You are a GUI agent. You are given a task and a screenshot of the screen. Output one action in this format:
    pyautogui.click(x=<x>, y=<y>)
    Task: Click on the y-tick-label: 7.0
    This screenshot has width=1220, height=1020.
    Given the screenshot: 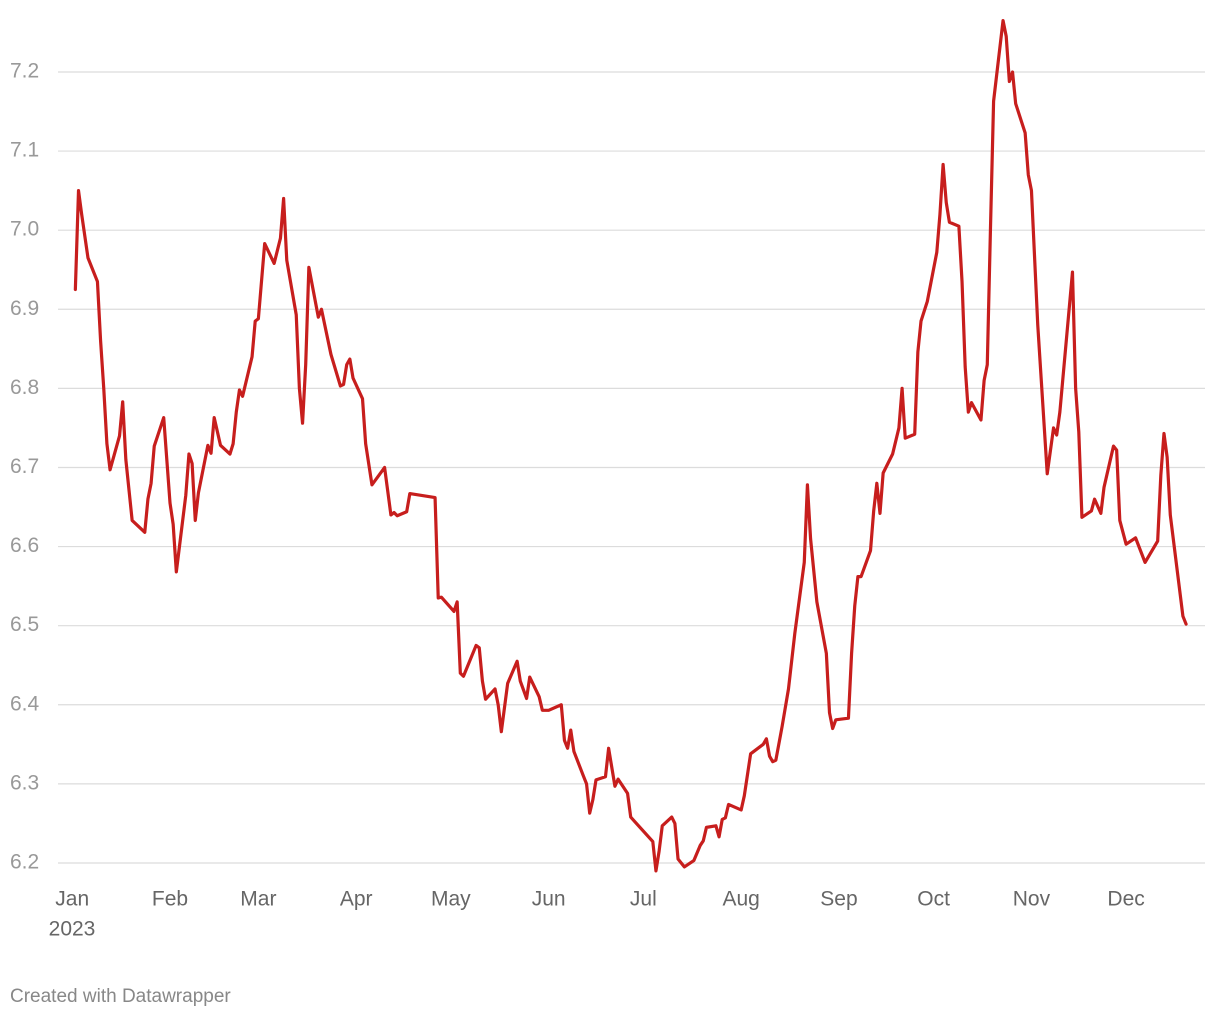 What is the action you would take?
    pyautogui.click(x=24, y=229)
    